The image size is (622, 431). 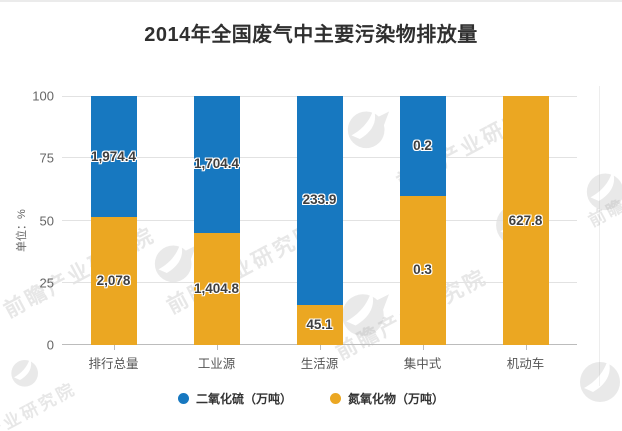 What do you see at coordinates (46, 158) in the screenshot?
I see `y-tick-label: 75` at bounding box center [46, 158].